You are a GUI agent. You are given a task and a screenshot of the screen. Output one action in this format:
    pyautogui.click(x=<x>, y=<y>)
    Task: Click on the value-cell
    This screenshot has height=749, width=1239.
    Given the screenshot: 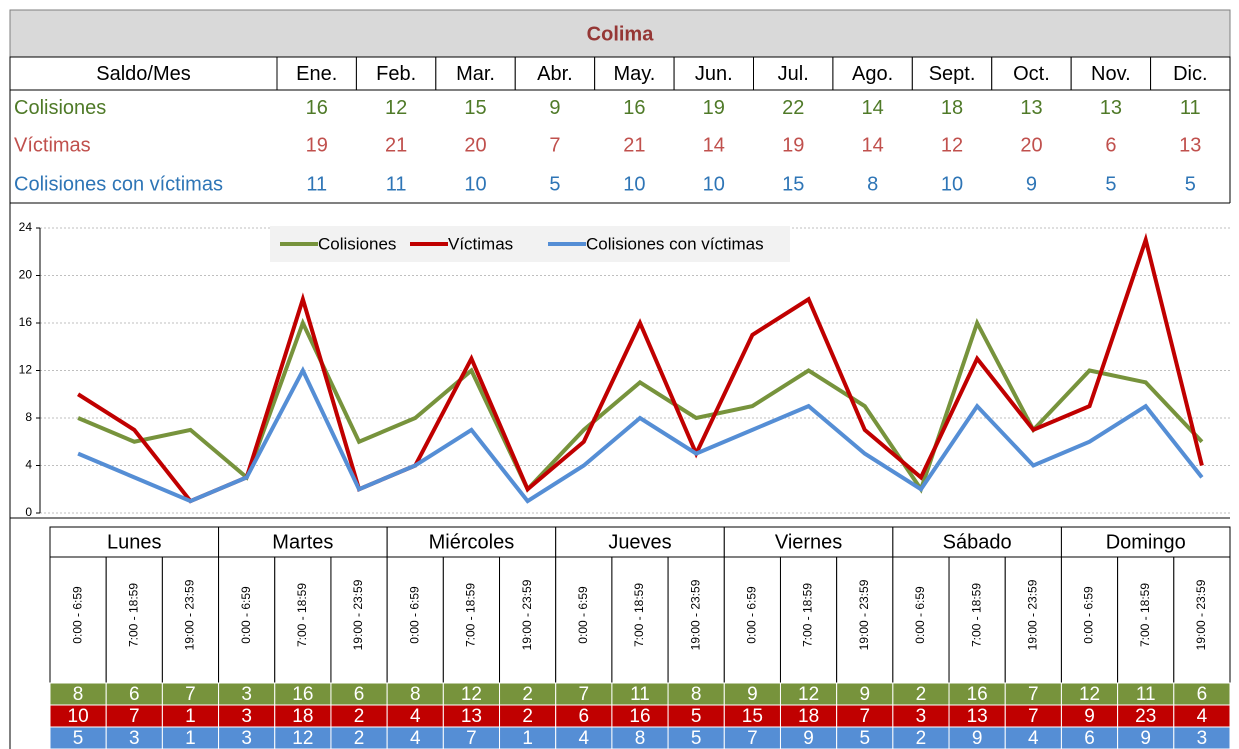 What is the action you would take?
    pyautogui.click(x=1202, y=737)
    